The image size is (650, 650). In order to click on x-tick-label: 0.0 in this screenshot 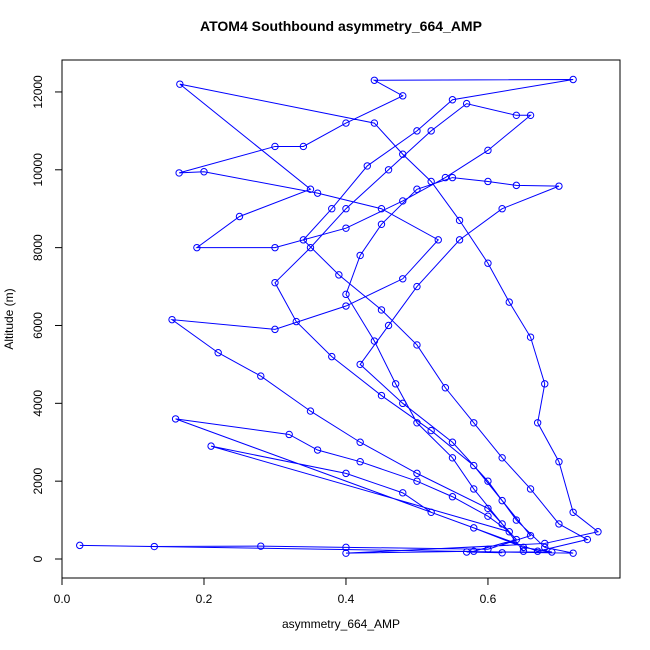, I will do `click(62, 599)`.